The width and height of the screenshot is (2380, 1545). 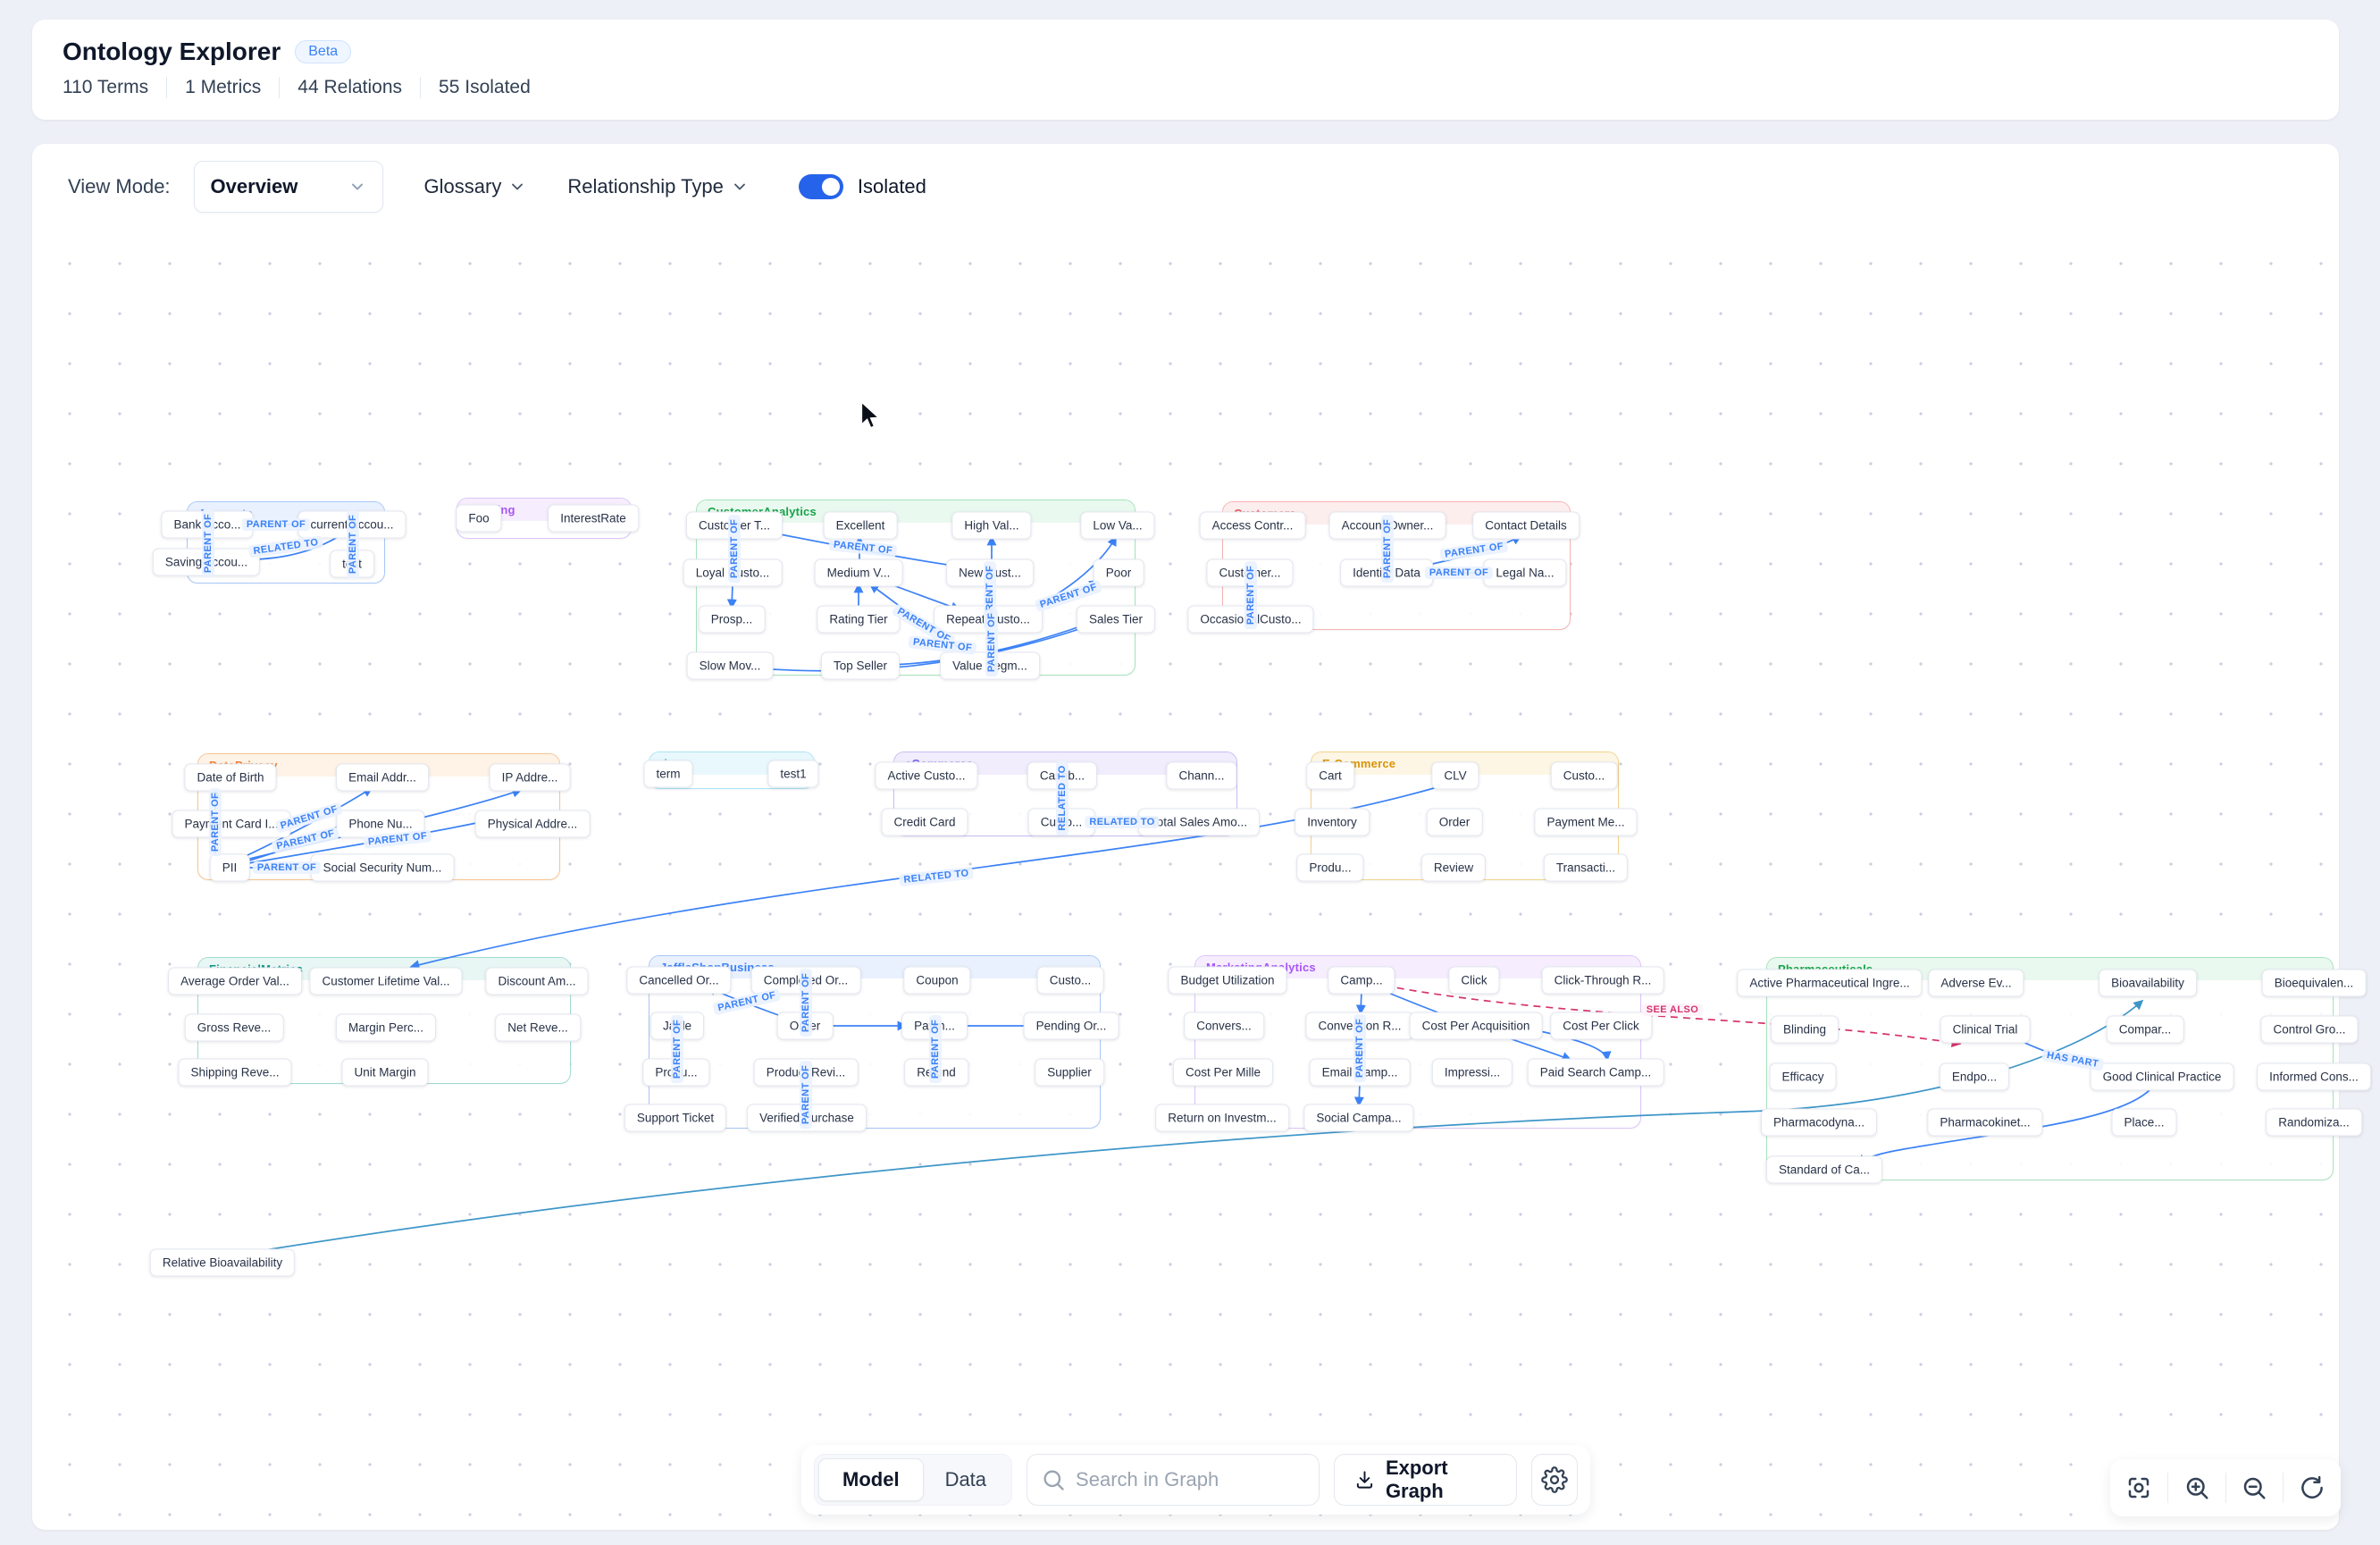 I want to click on search-input, so click(x=1173, y=1480).